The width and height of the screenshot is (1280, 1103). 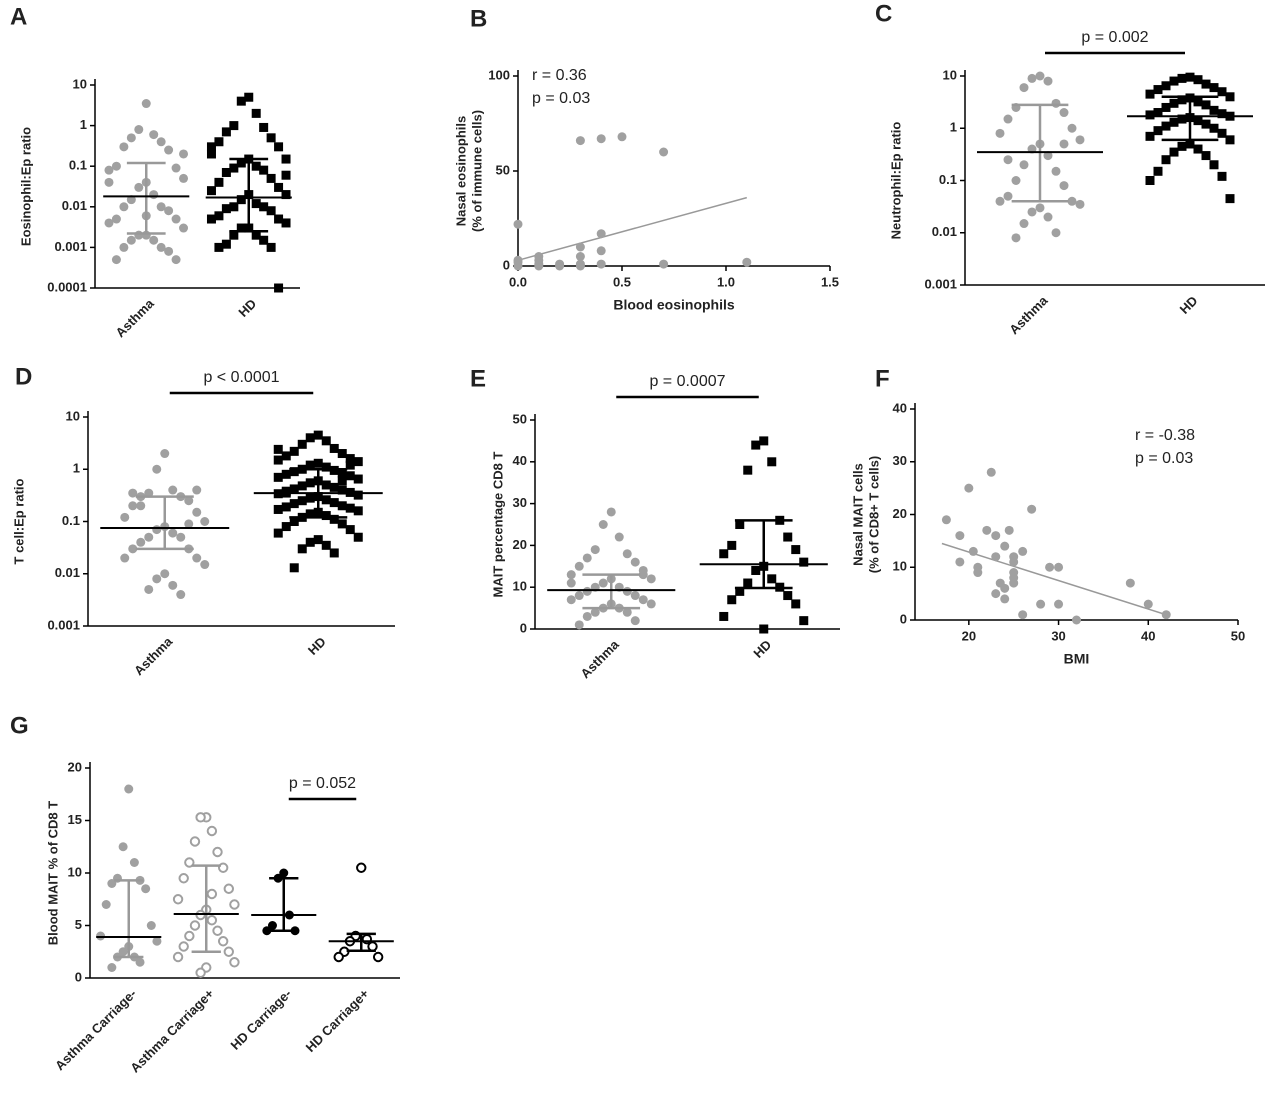 What do you see at coordinates (74, 205) in the screenshot?
I see `y-tick-label: 0.01` at bounding box center [74, 205].